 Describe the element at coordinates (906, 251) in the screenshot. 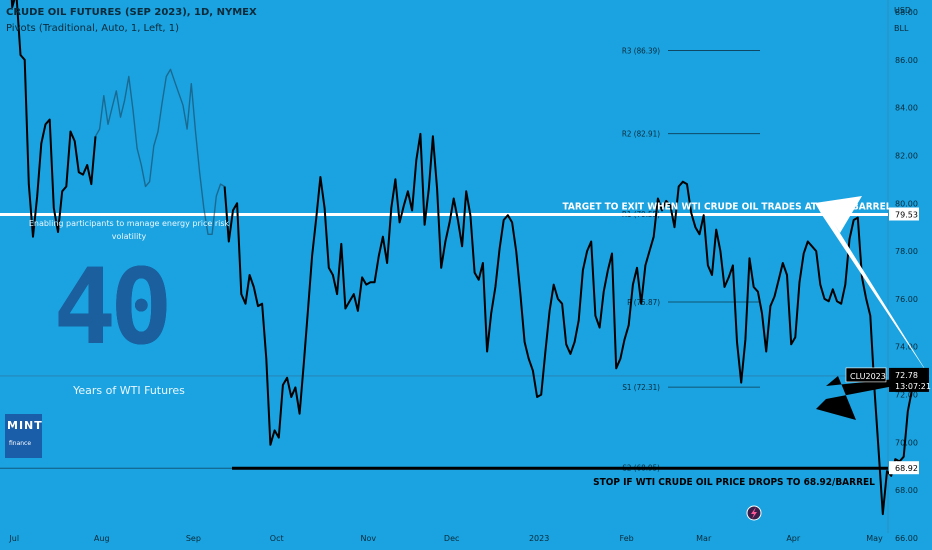

I see `y-tick-label: 78.00` at that location.